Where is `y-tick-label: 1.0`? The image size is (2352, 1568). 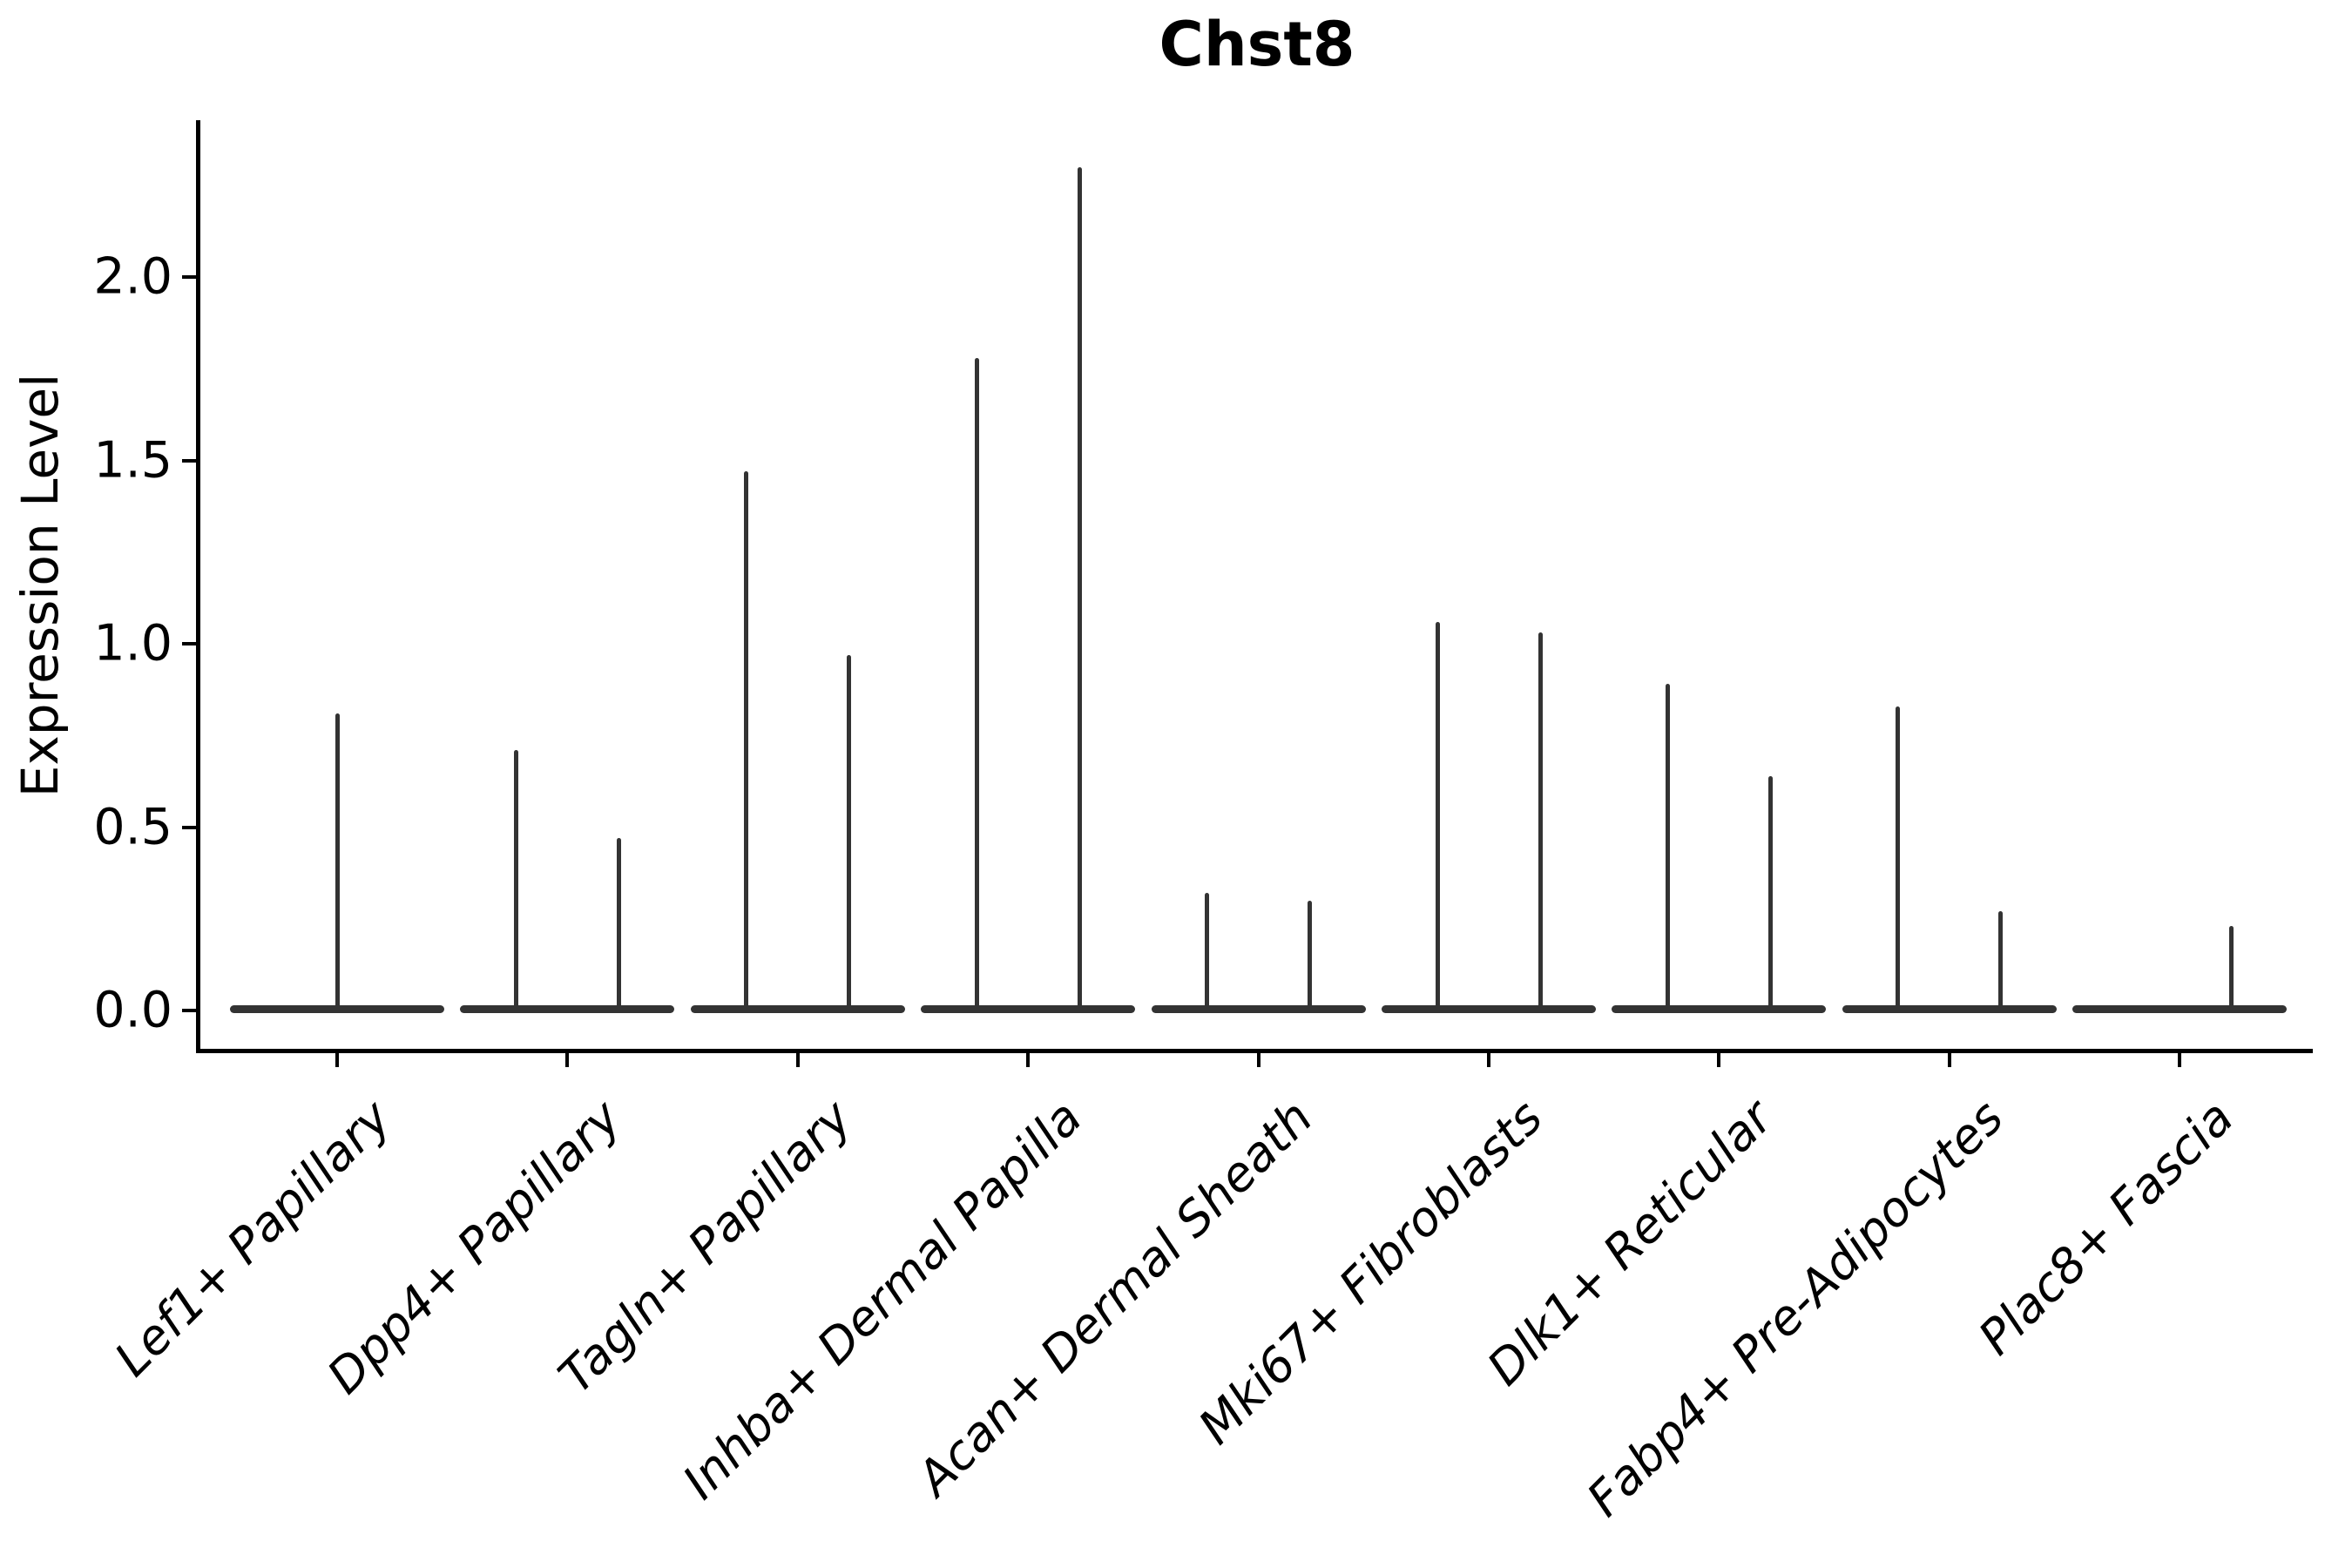
y-tick-label: 1.0 is located at coordinates (132, 643).